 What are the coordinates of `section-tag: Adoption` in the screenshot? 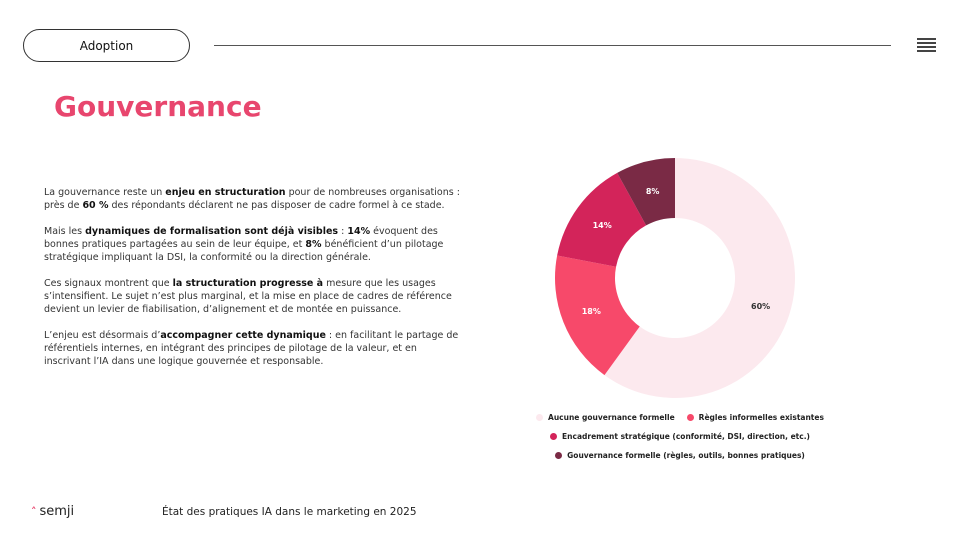 It's located at (106, 45).